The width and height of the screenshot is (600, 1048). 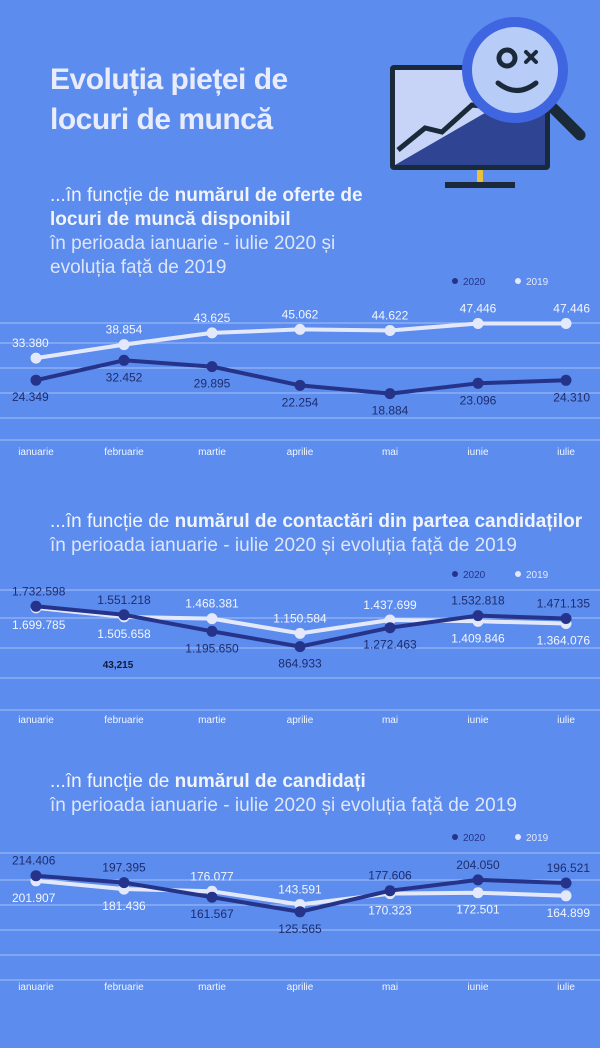 What do you see at coordinates (212, 876) in the screenshot?
I see `data-label-2019: 176.077` at bounding box center [212, 876].